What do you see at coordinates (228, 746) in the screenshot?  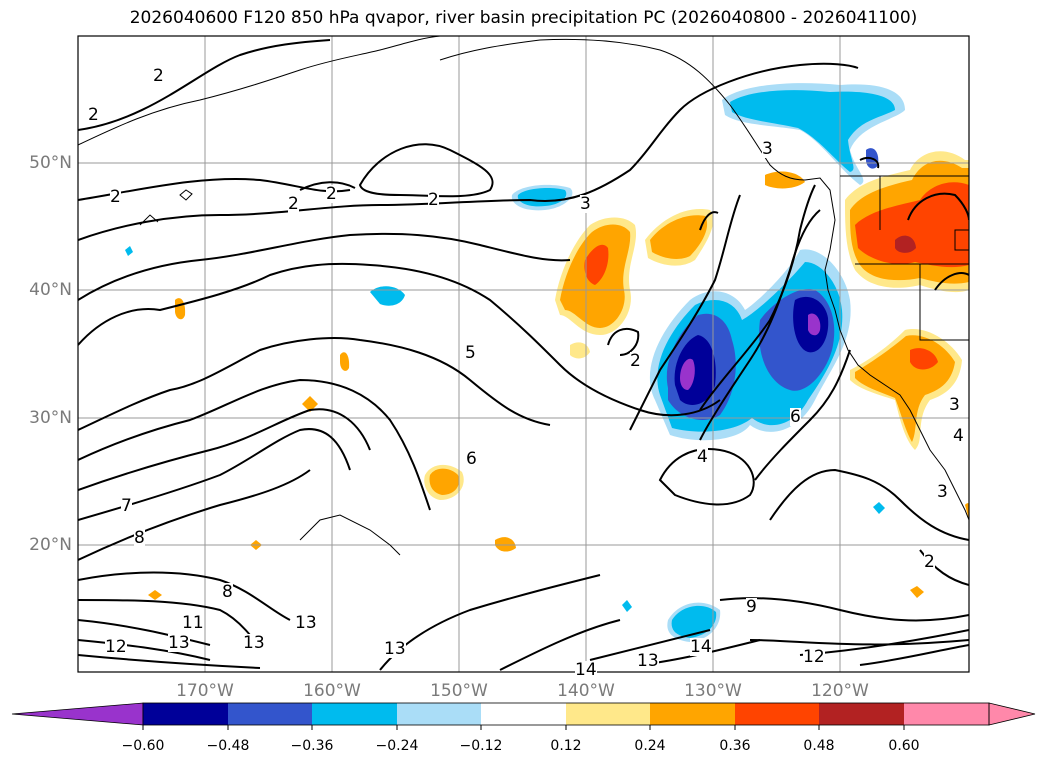 I see `colorbar-tick-label: −0.48` at bounding box center [228, 746].